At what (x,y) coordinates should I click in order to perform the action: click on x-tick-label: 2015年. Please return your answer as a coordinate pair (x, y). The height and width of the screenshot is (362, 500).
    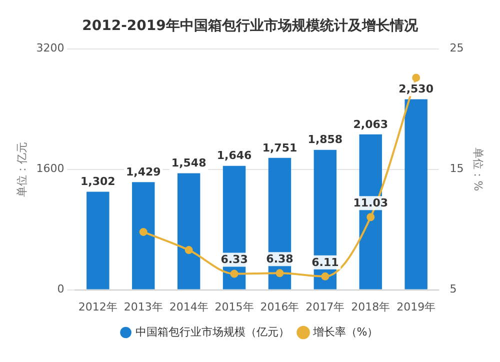
    Looking at the image, I should click on (234, 307).